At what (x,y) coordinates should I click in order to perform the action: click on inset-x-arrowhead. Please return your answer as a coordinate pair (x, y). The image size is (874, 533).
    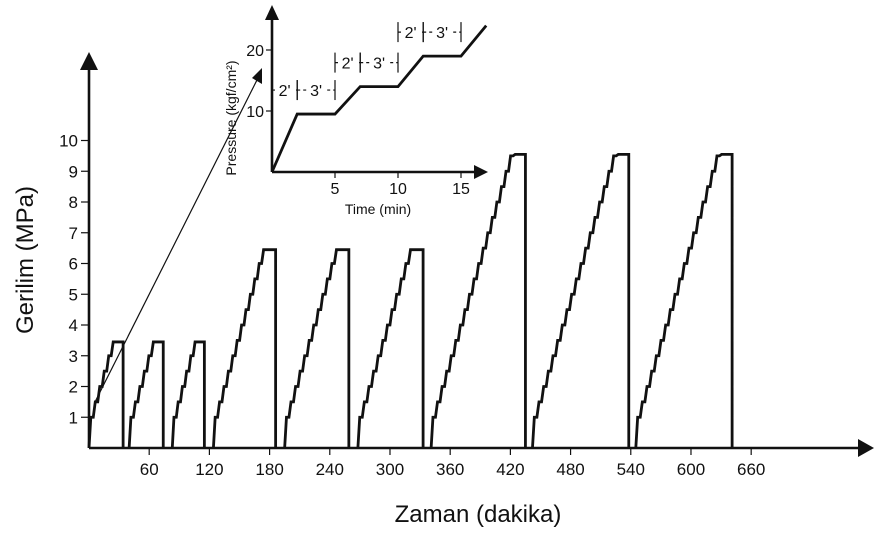
    Looking at the image, I should click on (481, 172).